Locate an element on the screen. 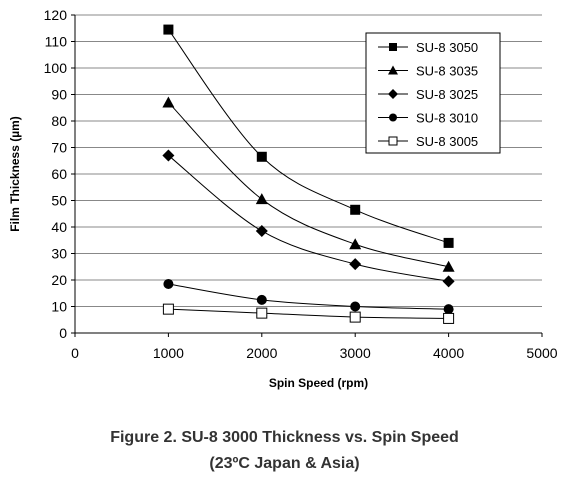  x-tick-label: 2000 is located at coordinates (261, 353).